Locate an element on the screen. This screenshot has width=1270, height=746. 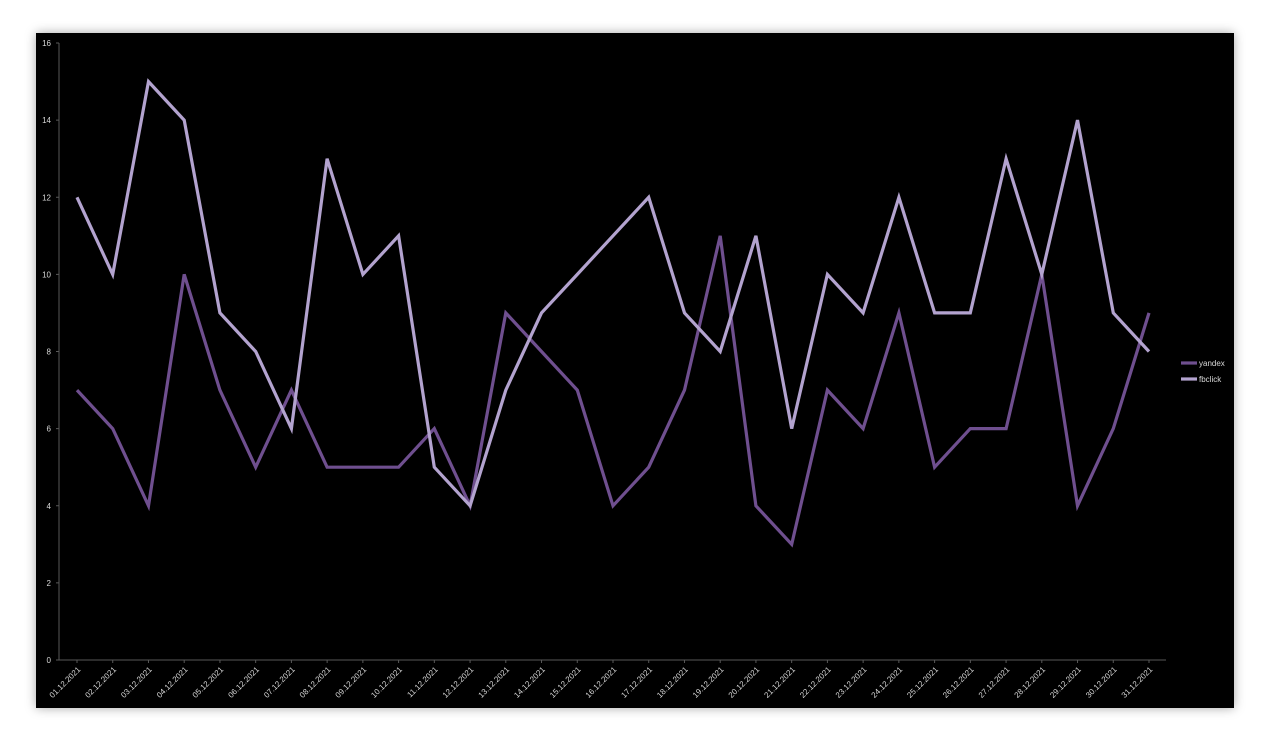
x-tick-label: 10.12.2021 is located at coordinates (386, 682).